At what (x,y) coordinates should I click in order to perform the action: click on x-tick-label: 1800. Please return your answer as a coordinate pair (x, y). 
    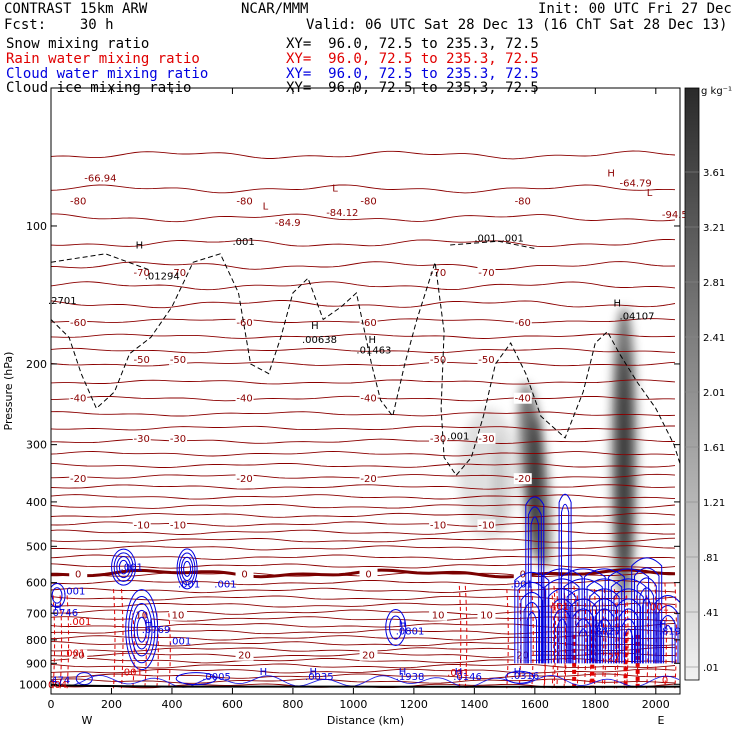
    Looking at the image, I should click on (595, 704).